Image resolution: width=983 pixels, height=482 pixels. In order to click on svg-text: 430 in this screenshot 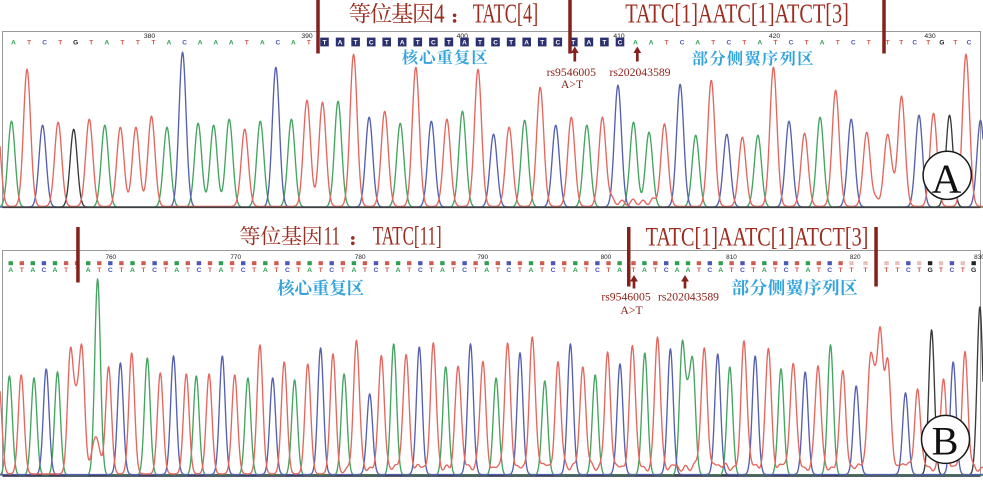, I will do `click(930, 36)`.